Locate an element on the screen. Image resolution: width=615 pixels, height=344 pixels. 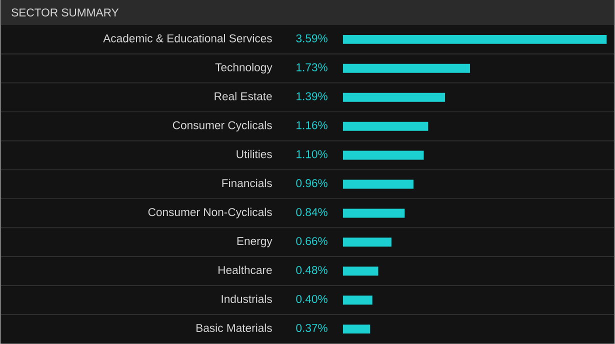
data-label: 1.73% is located at coordinates (312, 67).